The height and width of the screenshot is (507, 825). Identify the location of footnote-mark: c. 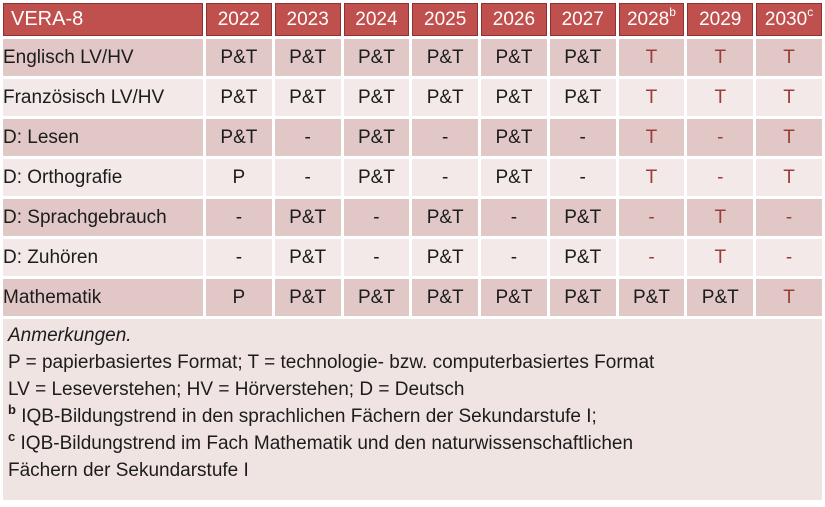
(12, 436).